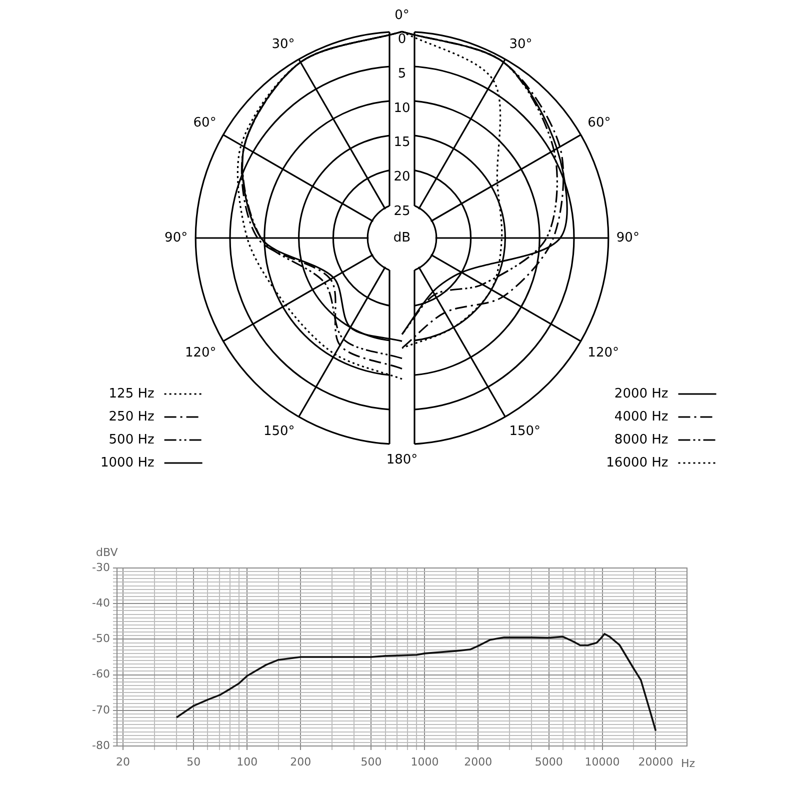 The width and height of the screenshot is (800, 800). Describe the element at coordinates (127, 462) in the screenshot. I see `legend-label: 1000 Hz` at that location.